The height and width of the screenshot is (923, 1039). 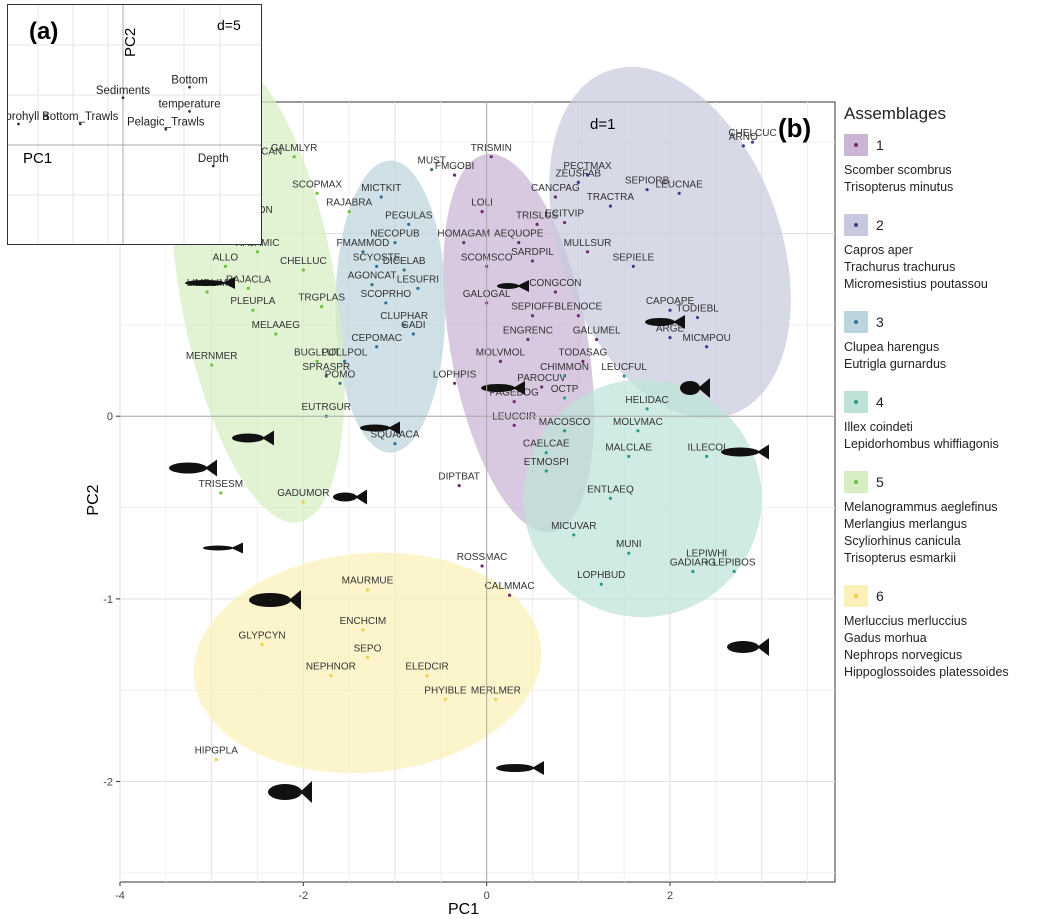 What do you see at coordinates (898, 170) in the screenshot?
I see `legend-species: Scomber scombrus` at bounding box center [898, 170].